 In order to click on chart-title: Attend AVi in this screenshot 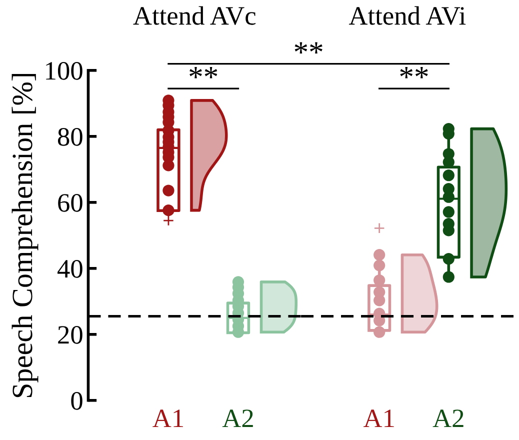, I will do `click(407, 15)`.